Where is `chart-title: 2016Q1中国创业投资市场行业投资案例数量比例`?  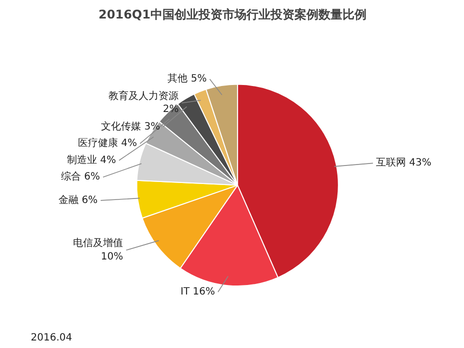
chart-title: 2016Q1中国创业投资市场行业投资案例数量比例 is located at coordinates (232, 15).